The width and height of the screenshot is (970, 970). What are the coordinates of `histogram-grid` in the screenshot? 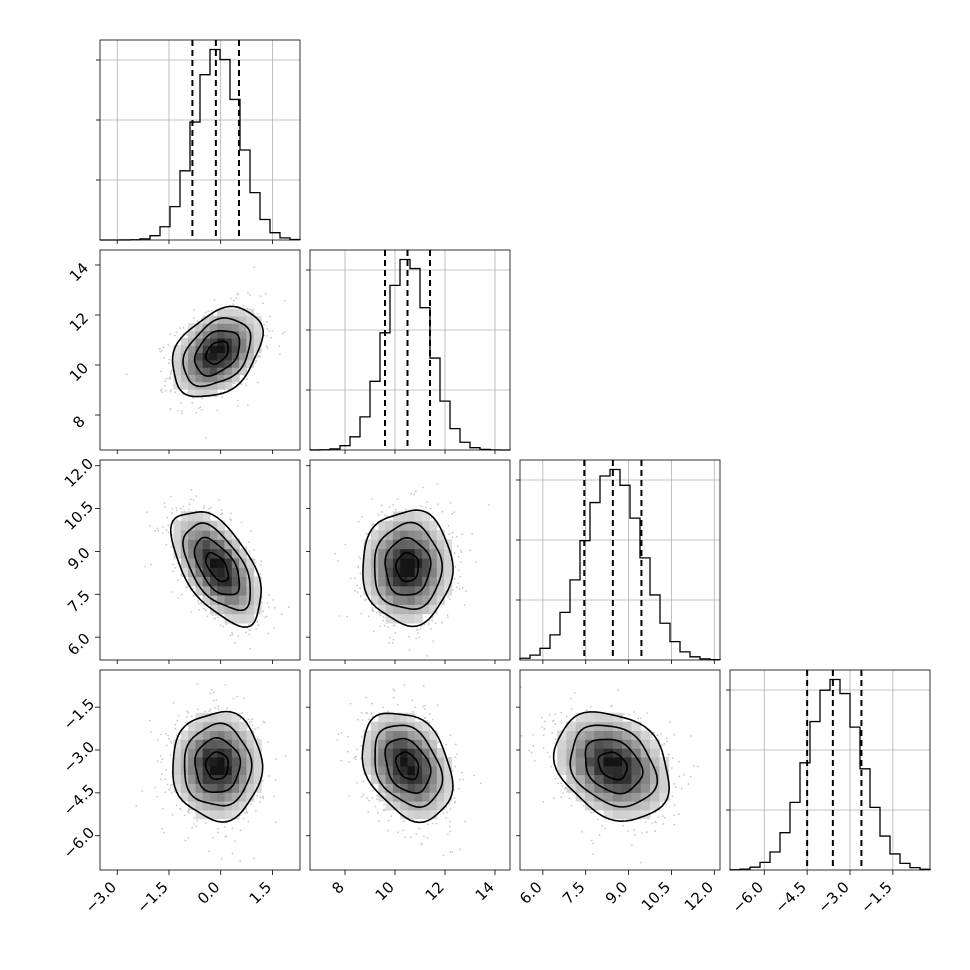 It's located at (620, 560).